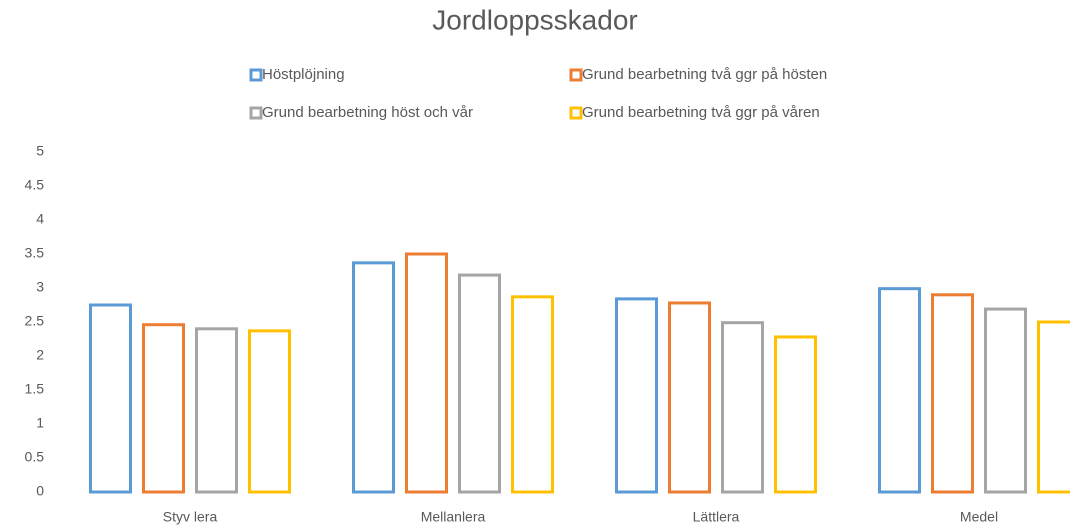 The width and height of the screenshot is (1070, 529). Describe the element at coordinates (453, 517) in the screenshot. I see `x-tick-label: Mellanlera` at that location.